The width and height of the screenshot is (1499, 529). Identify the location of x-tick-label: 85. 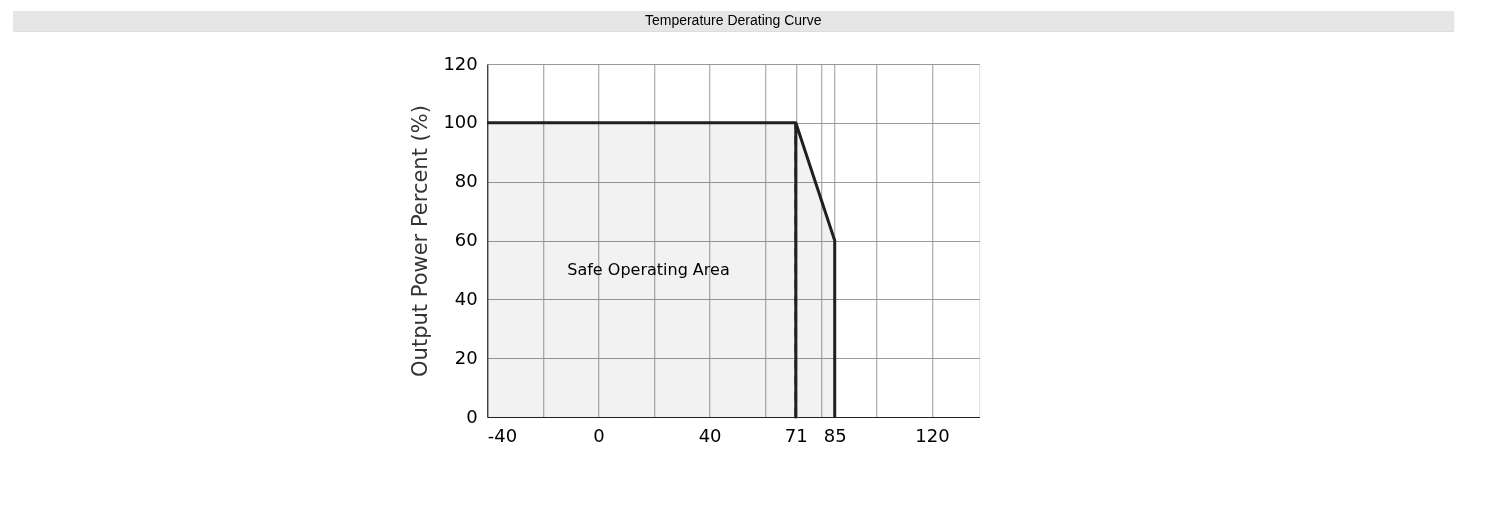
(835, 435).